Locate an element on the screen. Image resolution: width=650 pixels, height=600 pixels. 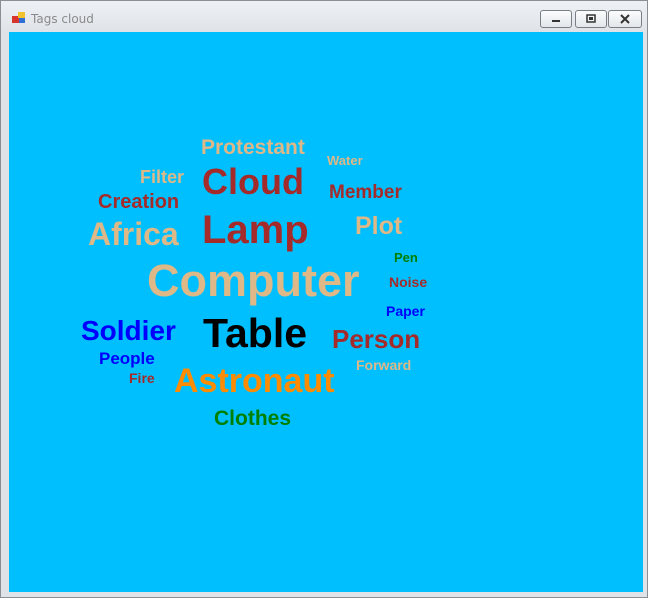
tag-africa: Africa is located at coordinates (133, 234).